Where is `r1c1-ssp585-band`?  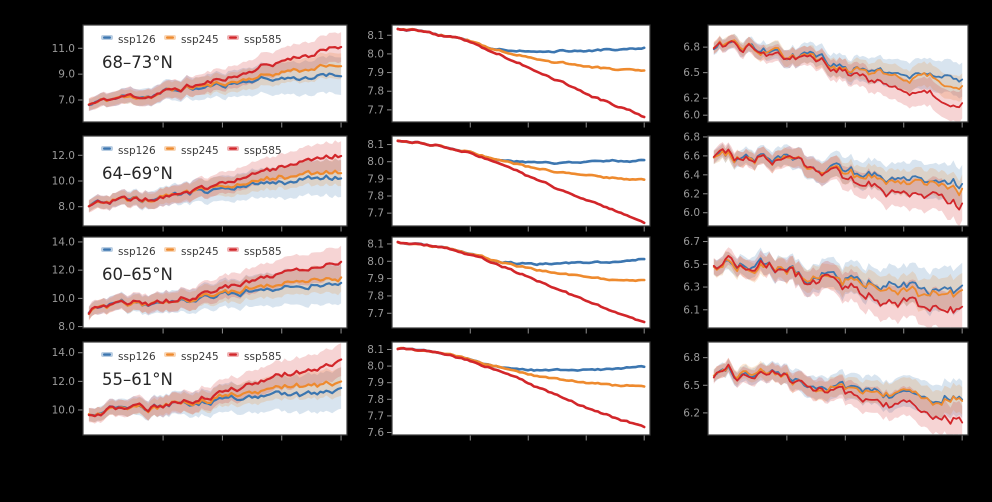
r1c1-ssp585-band is located at coordinates (215, 72).